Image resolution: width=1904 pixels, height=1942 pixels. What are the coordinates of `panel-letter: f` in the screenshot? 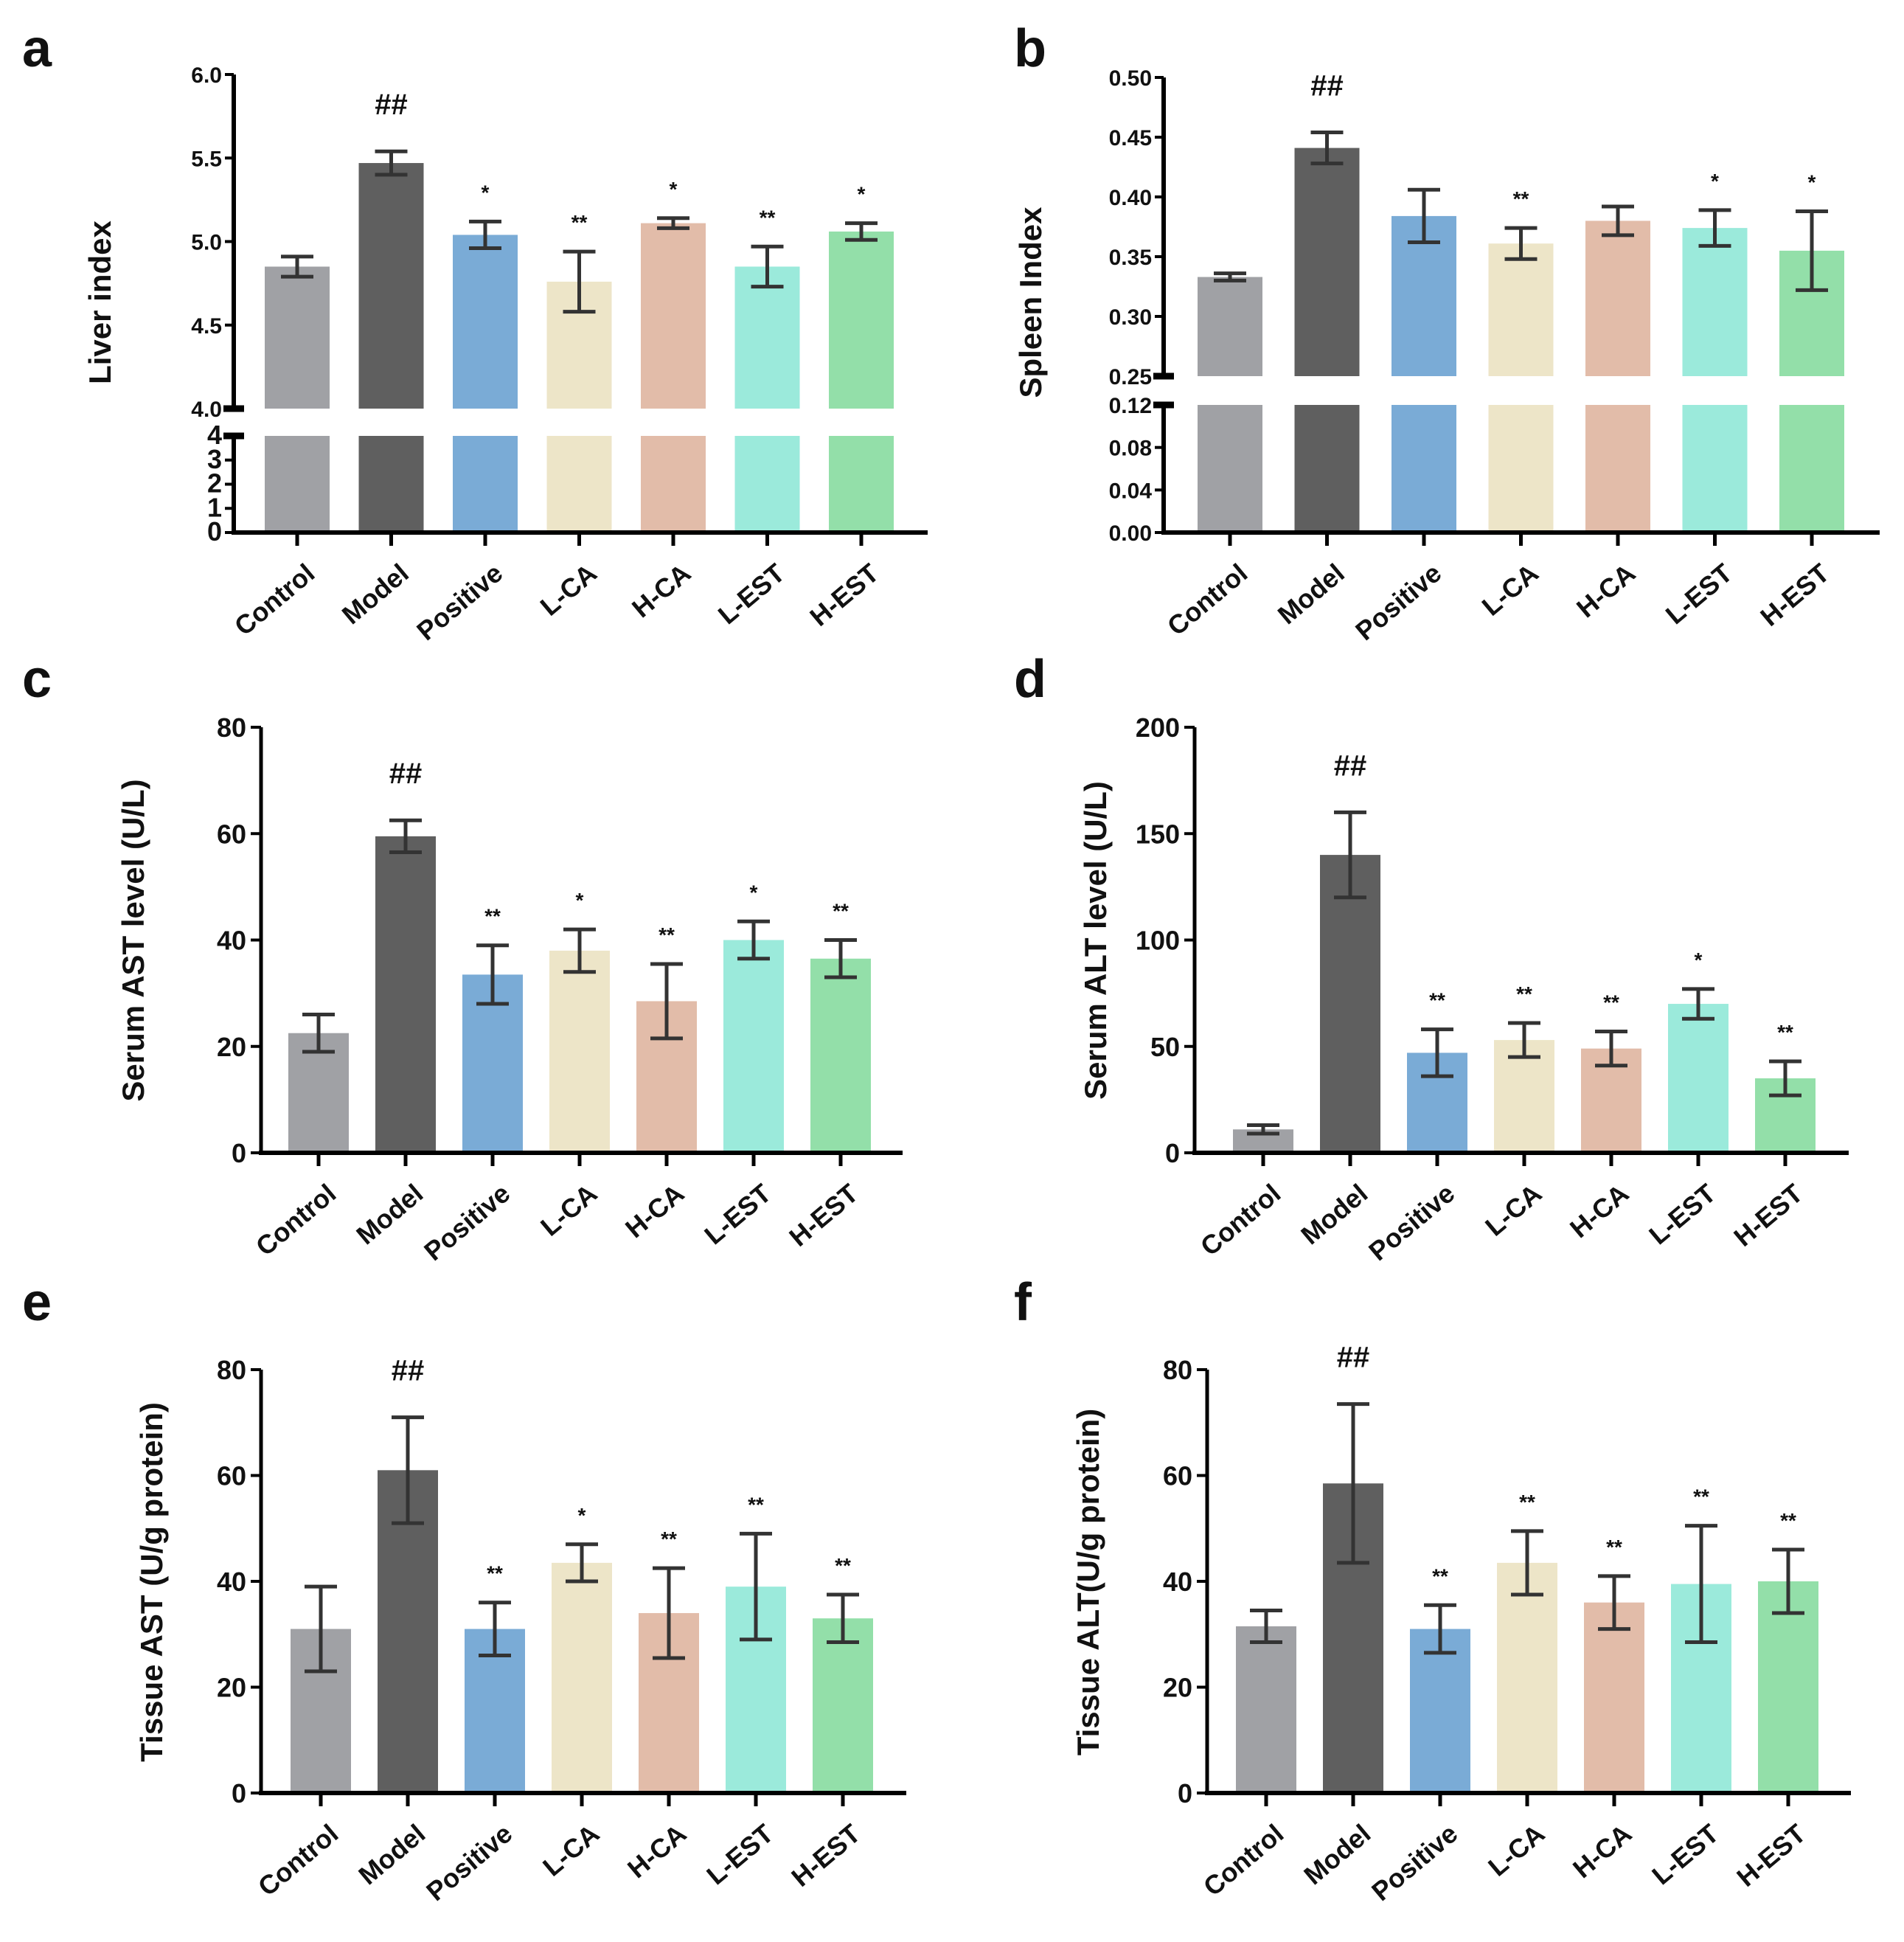 It's located at (1023, 1303).